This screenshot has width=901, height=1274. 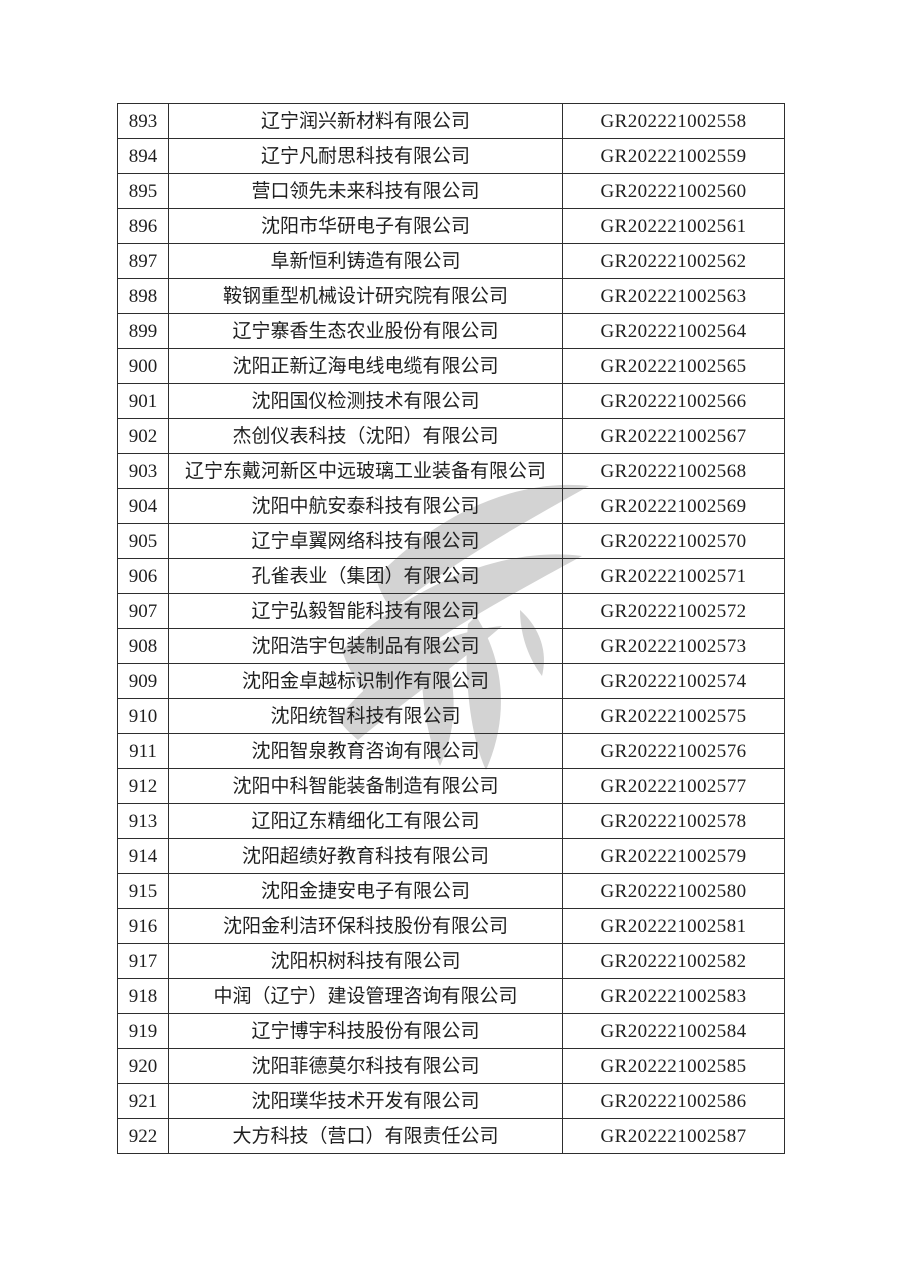 What do you see at coordinates (365, 436) in the screenshot?
I see `company-name-cell: 杰创仪表科技（沈阳）有限公司` at bounding box center [365, 436].